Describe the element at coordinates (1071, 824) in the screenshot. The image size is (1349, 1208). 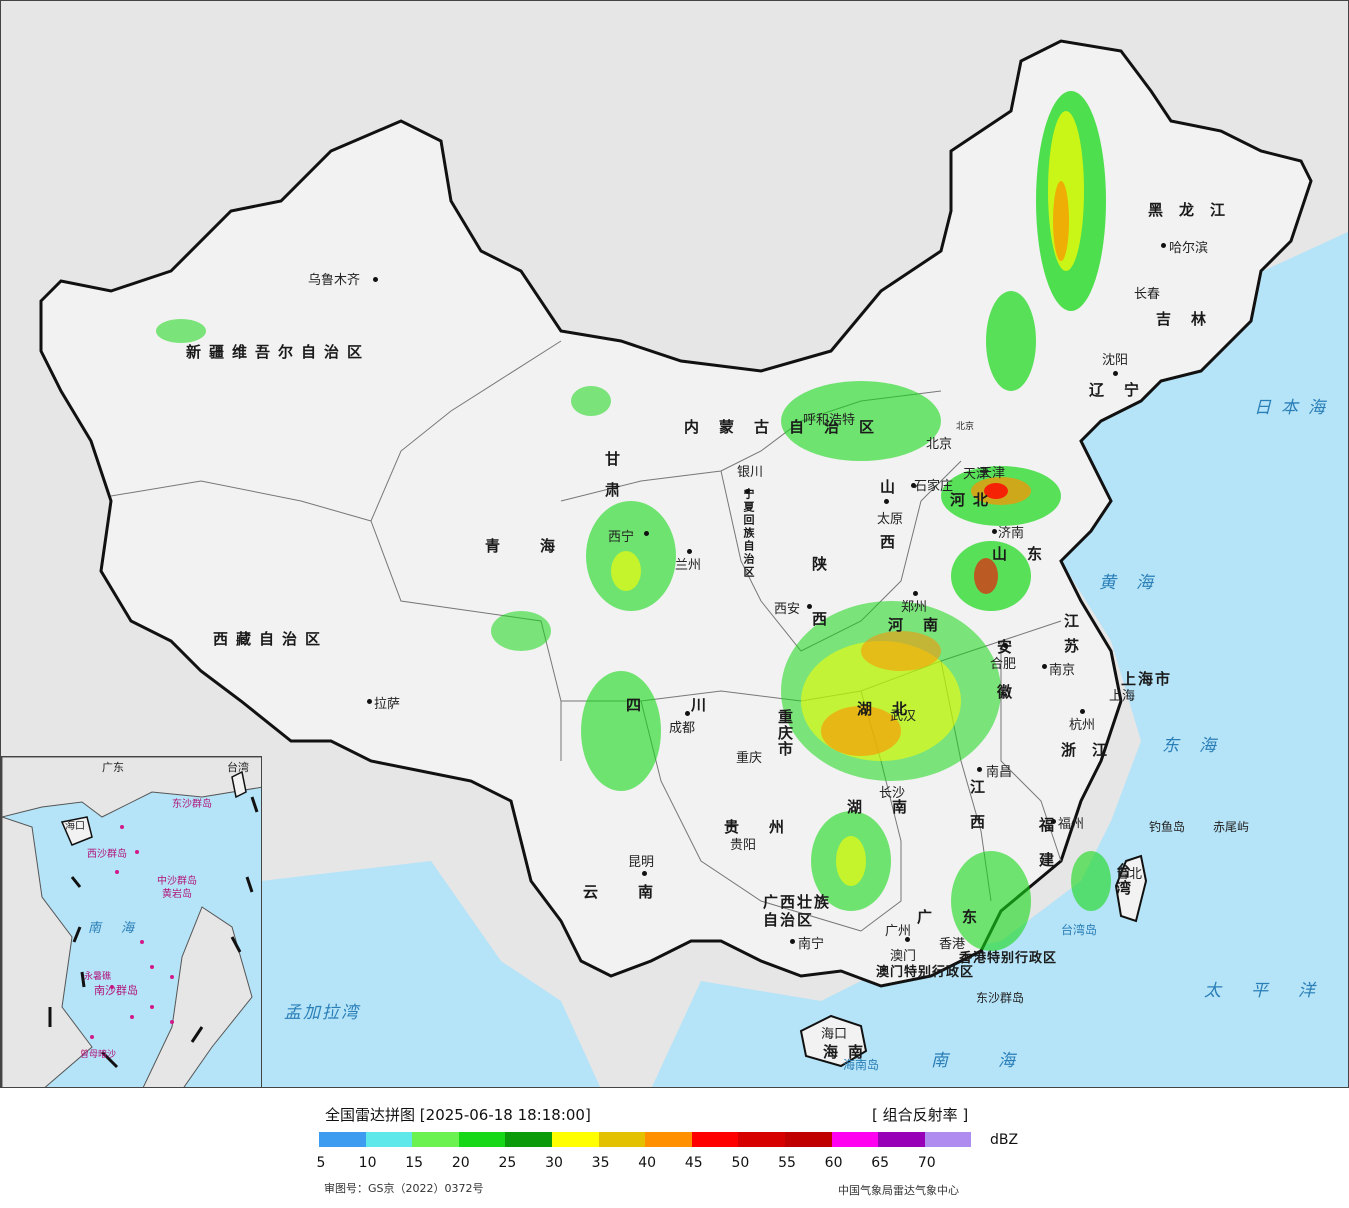
I see `city-fuzhou: 福州` at that location.